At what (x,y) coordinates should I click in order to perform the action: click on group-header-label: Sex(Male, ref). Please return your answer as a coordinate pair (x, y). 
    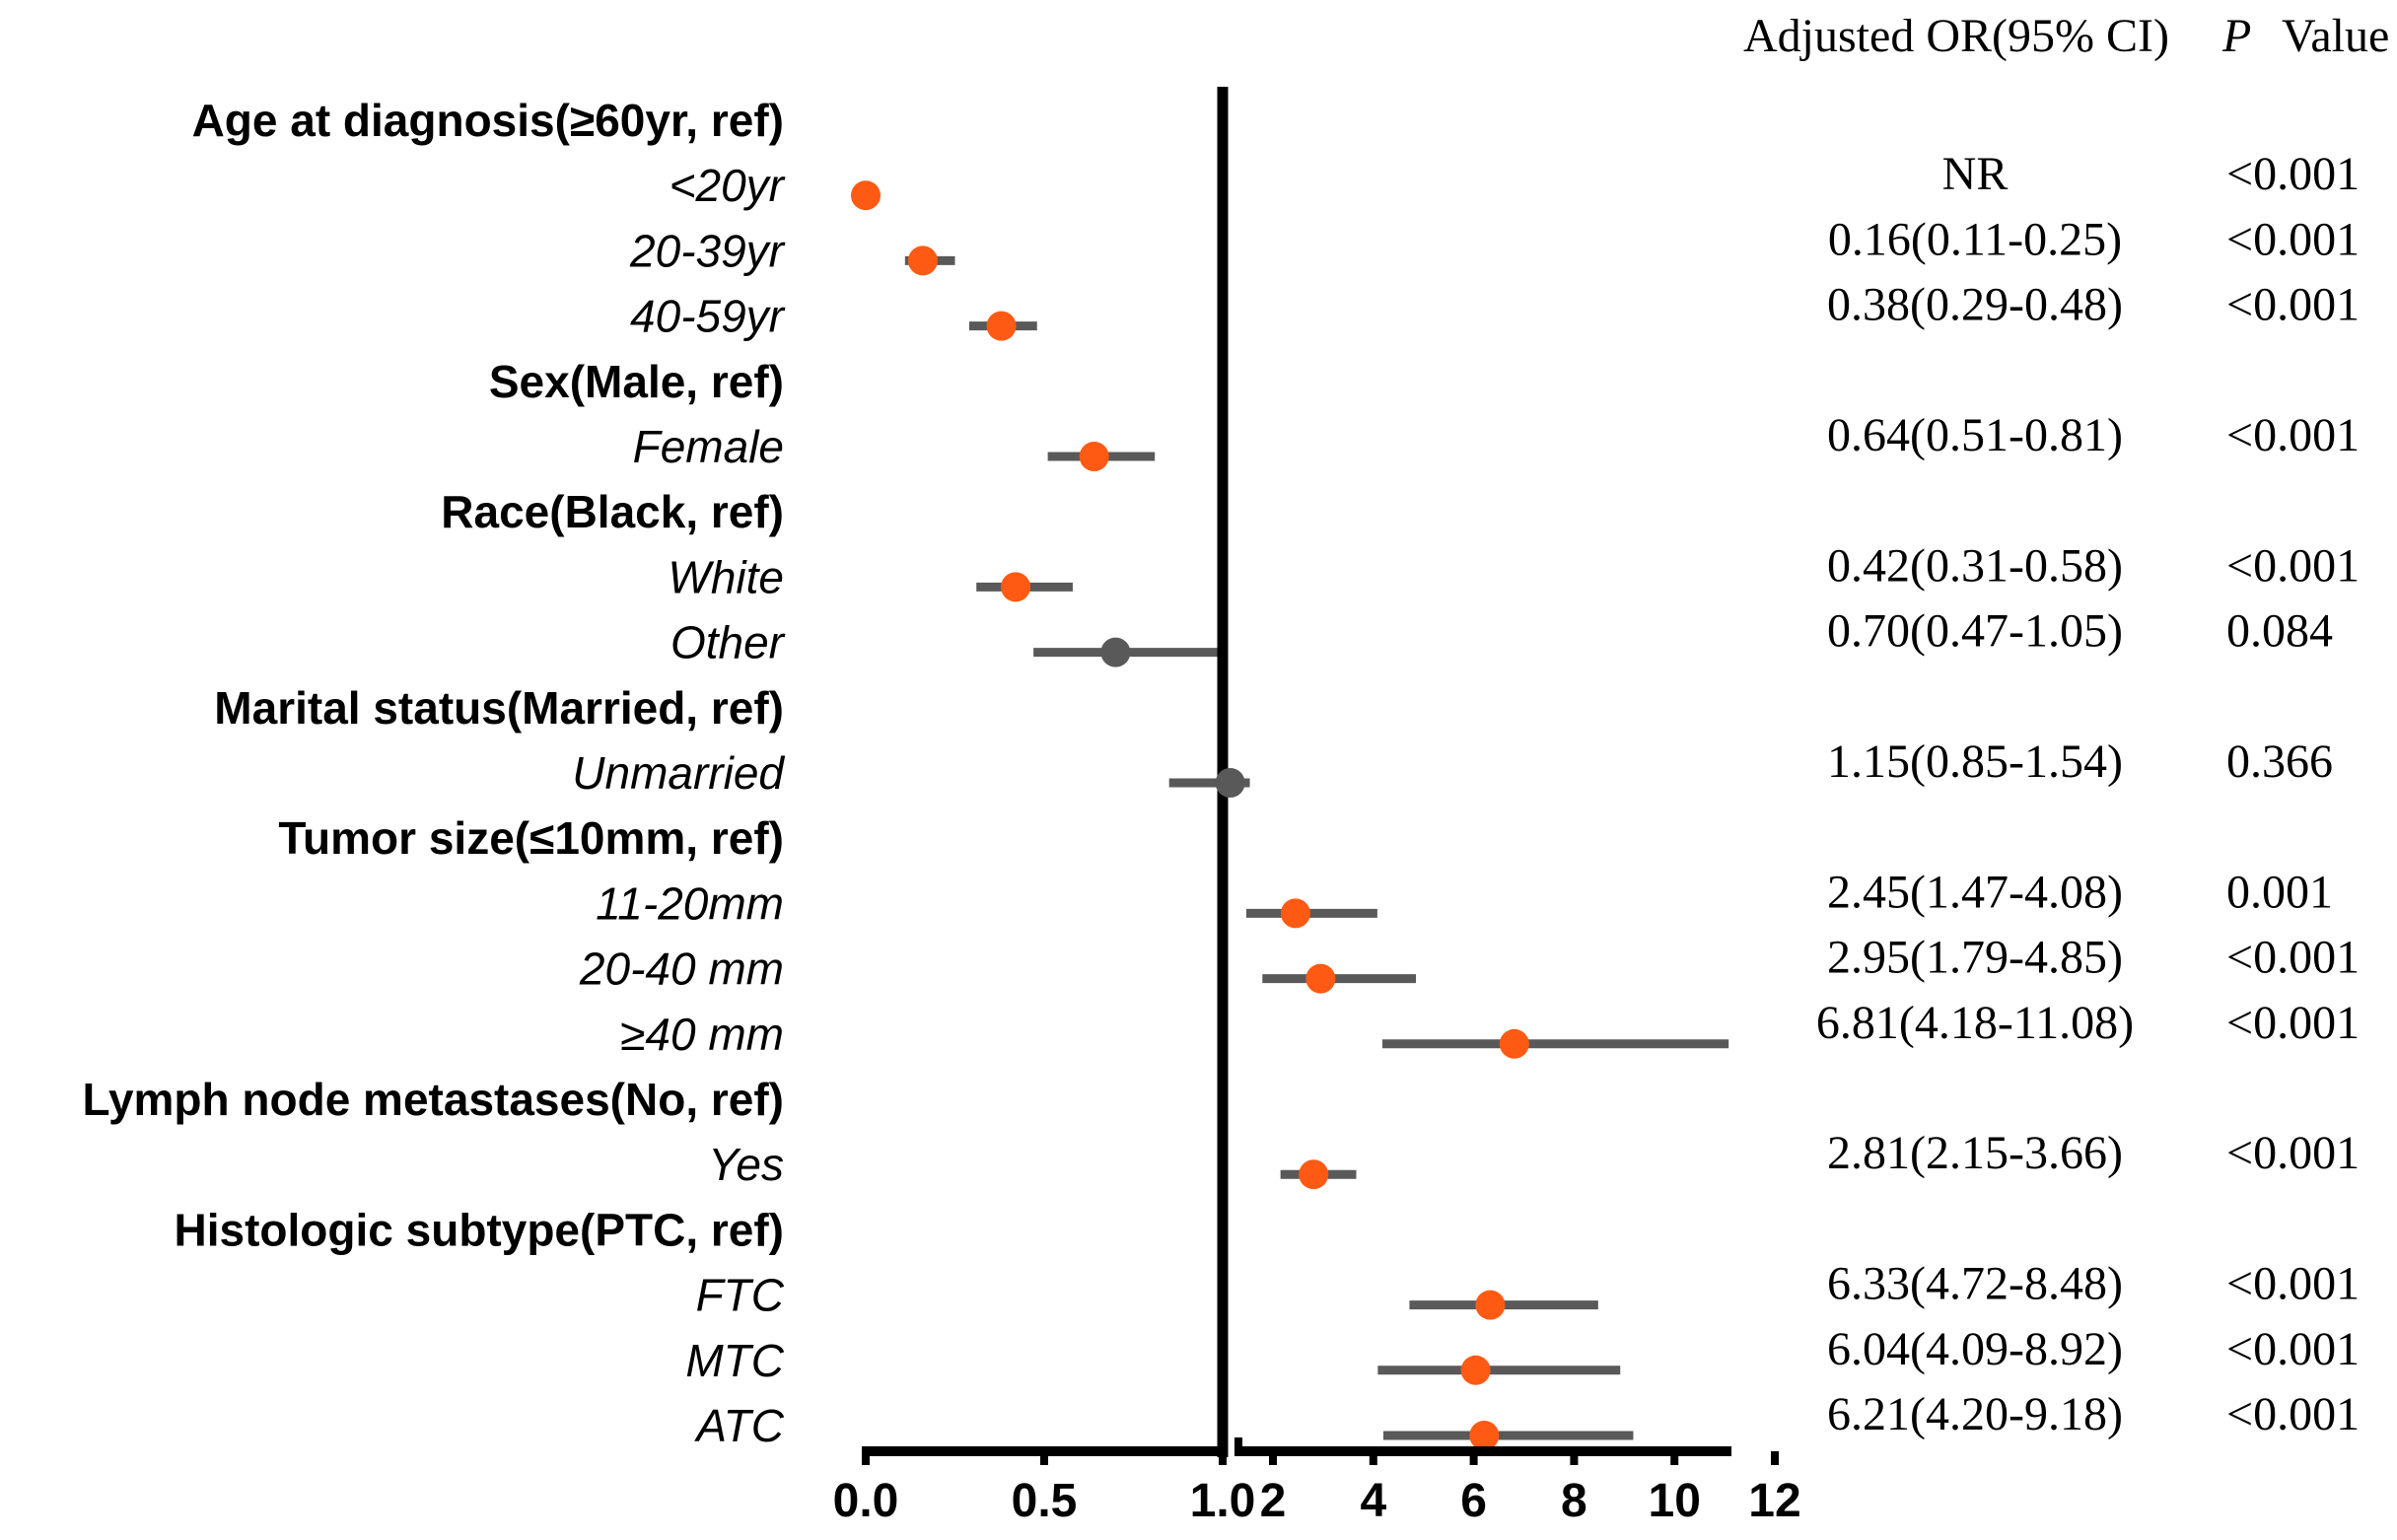
    Looking at the image, I should click on (637, 381).